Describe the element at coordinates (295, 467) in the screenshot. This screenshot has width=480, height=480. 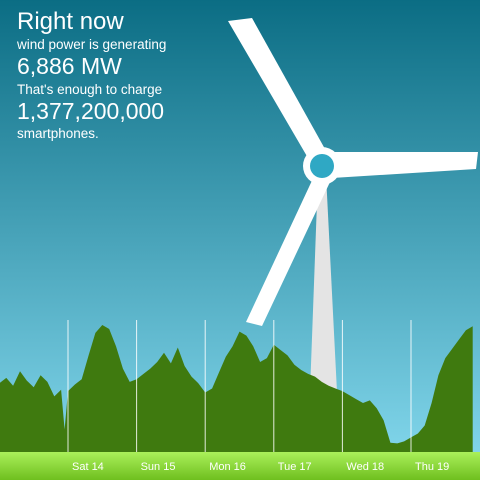
I see `day-label: Tue 17` at that location.